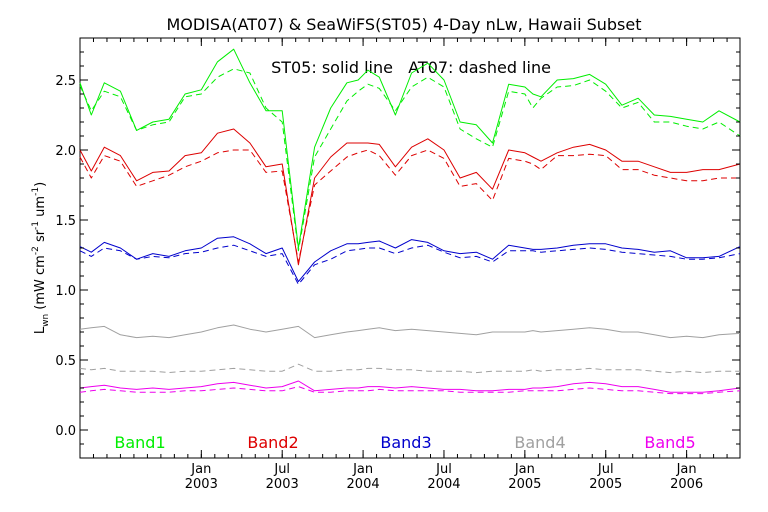  I want to click on series-band4-at07, so click(409, 368).